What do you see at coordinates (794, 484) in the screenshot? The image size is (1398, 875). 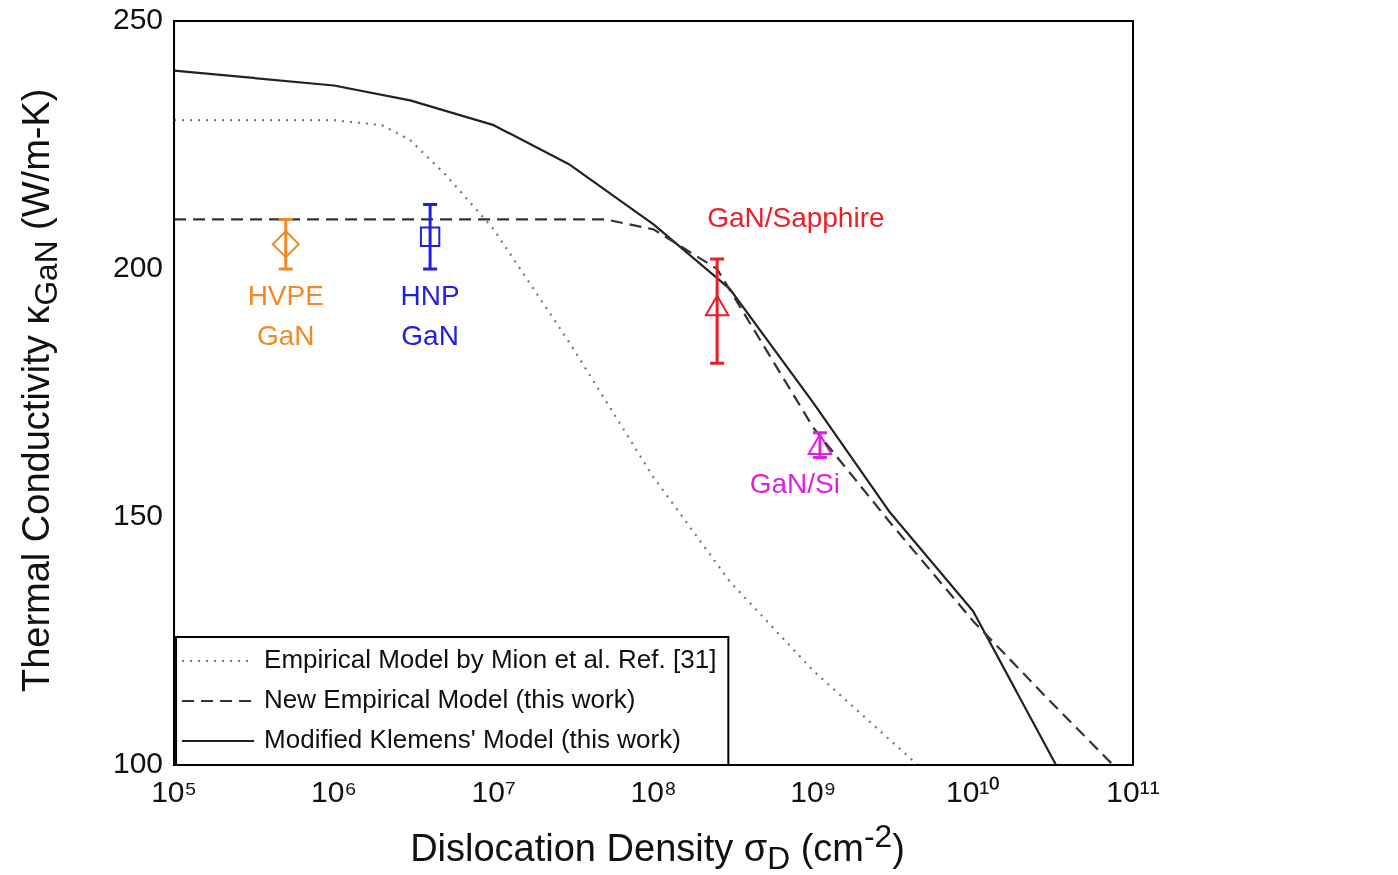 I see `series-label: GaN/Si` at bounding box center [794, 484].